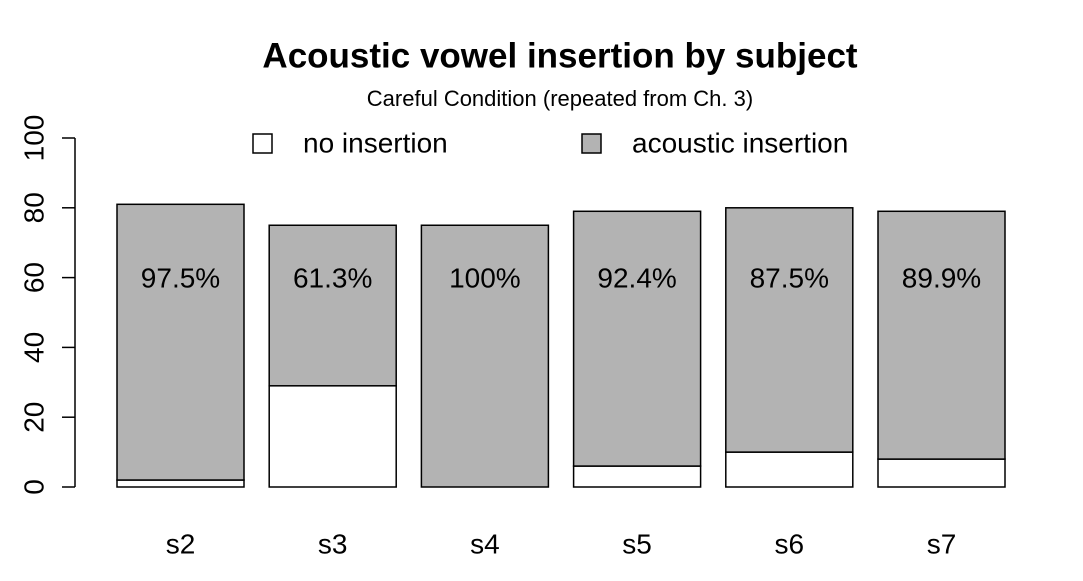 This screenshot has height=581, width=1083. Describe the element at coordinates (740, 142) in the screenshot. I see `legend-label: acoustic insertion` at that location.